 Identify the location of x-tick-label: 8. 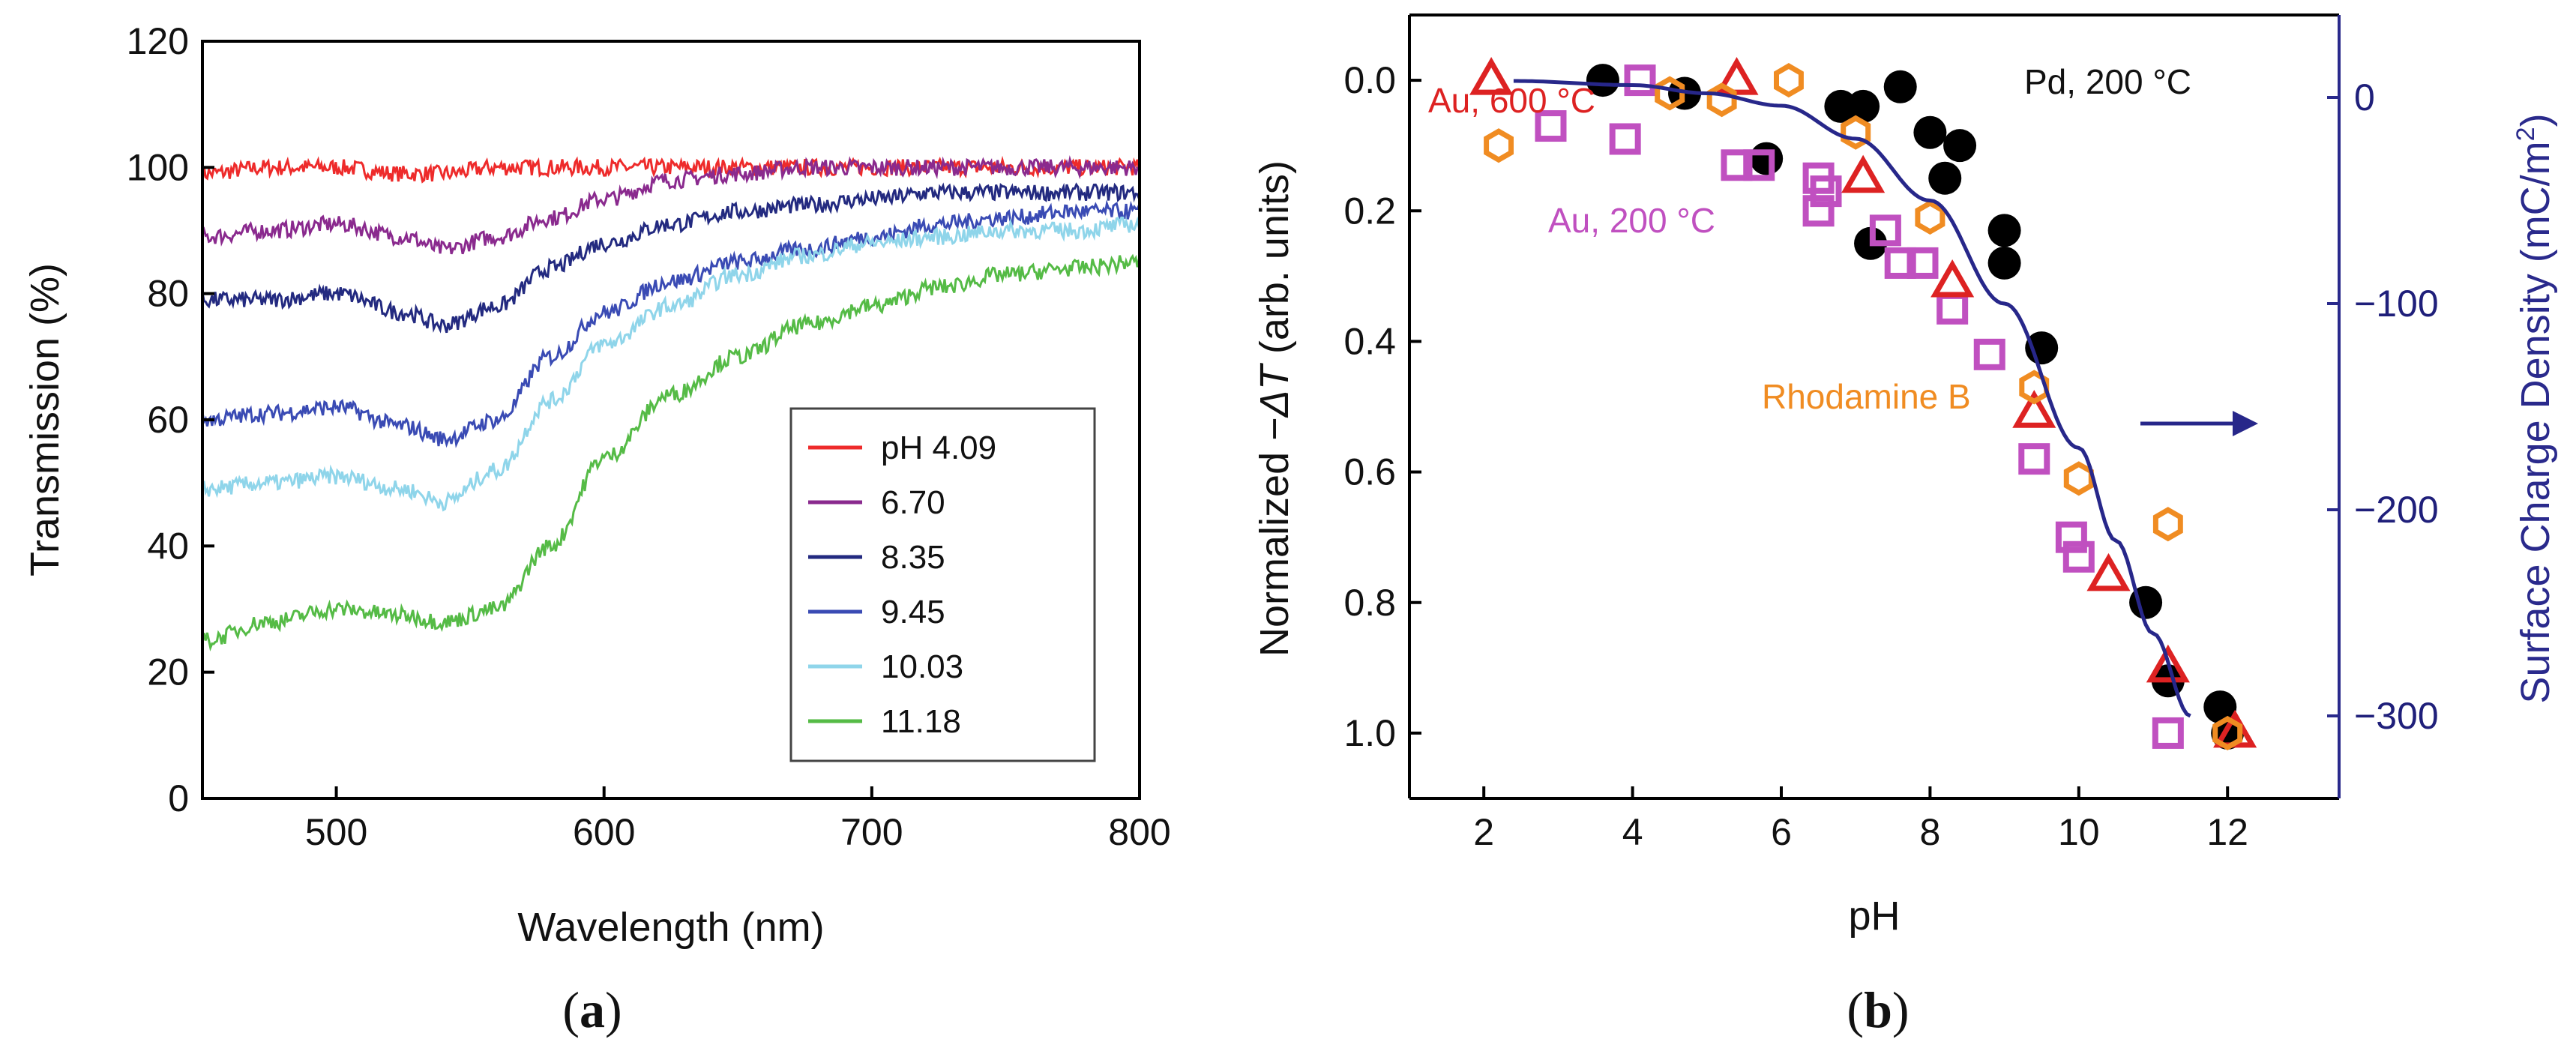
(1929, 832).